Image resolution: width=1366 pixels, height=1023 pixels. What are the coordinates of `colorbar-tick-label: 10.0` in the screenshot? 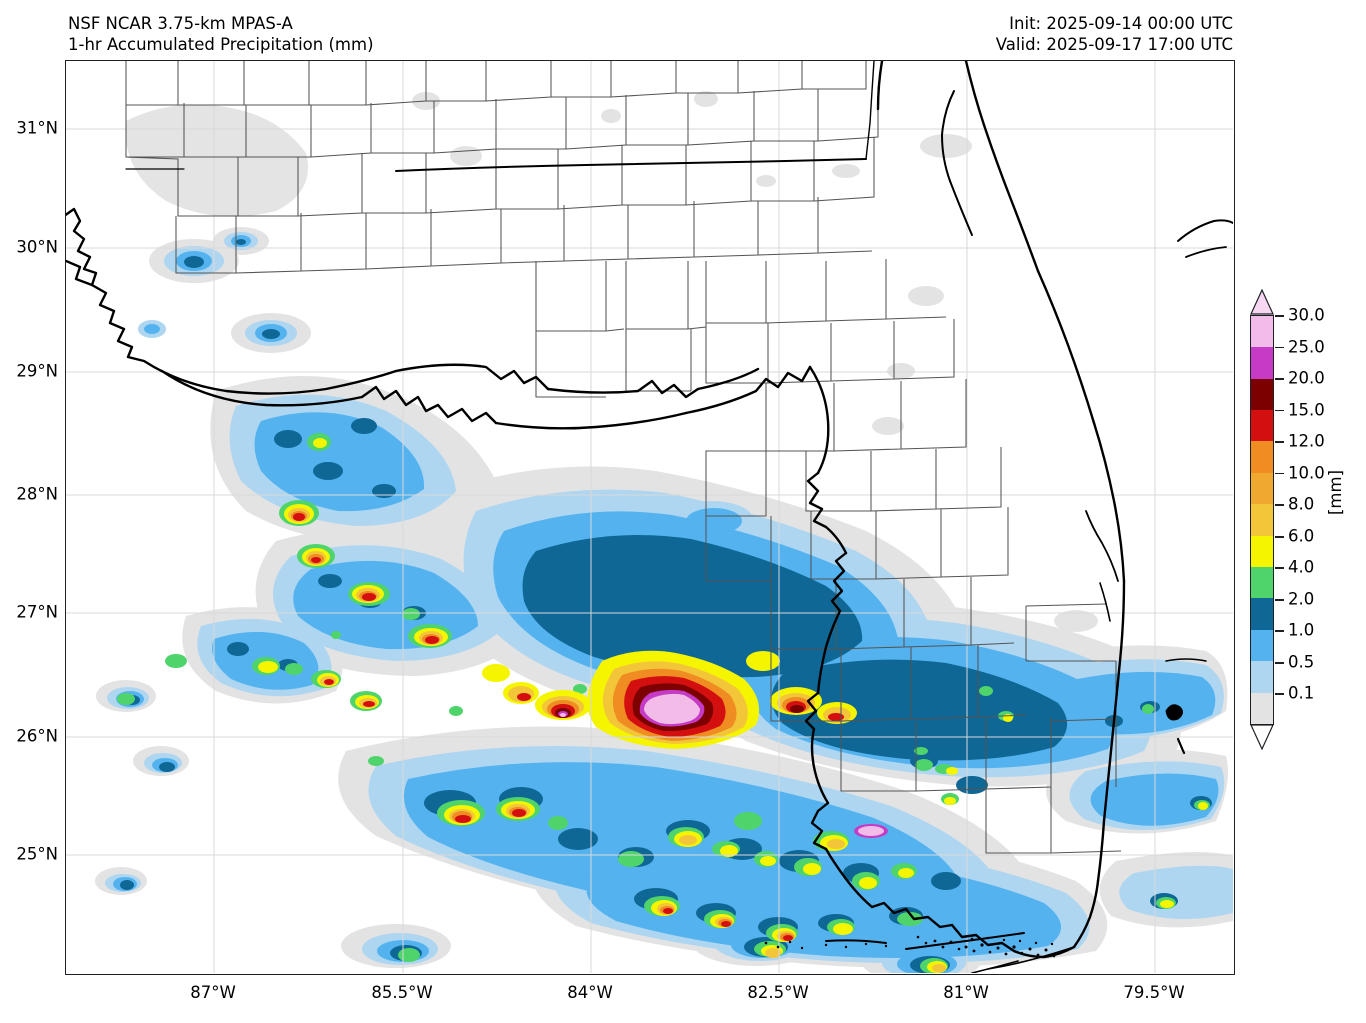 It's located at (1306, 473).